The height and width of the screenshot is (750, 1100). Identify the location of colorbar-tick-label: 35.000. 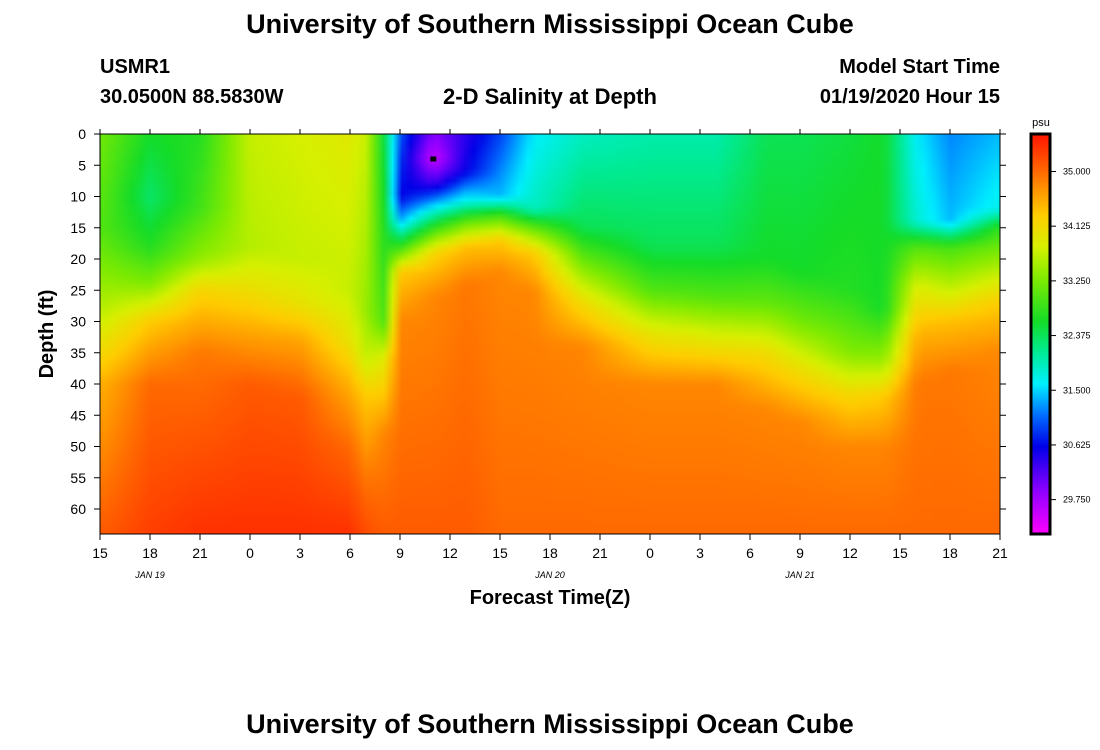
(1077, 172).